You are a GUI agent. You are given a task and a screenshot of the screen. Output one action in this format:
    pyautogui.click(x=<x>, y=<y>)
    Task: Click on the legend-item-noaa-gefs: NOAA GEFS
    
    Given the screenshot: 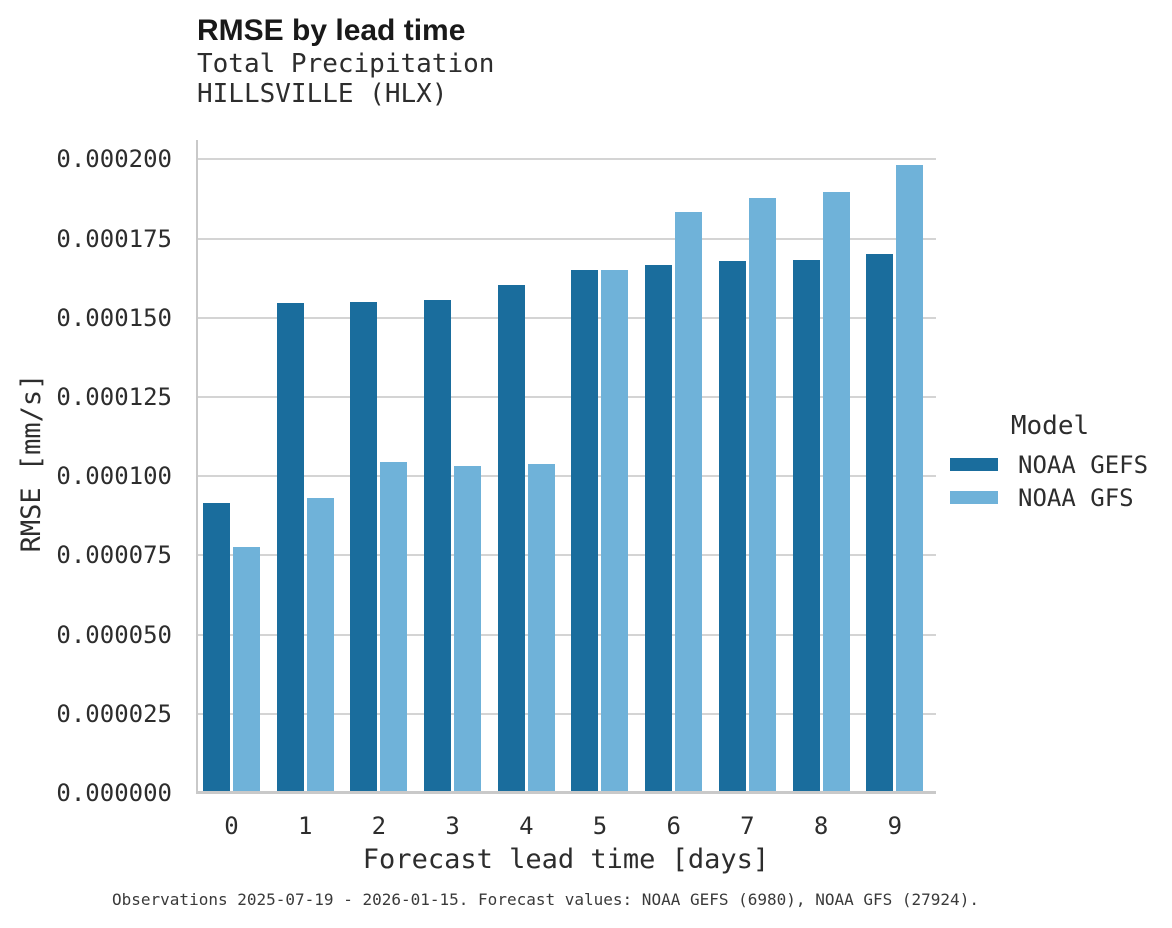 What is the action you would take?
    pyautogui.click(x=1055, y=464)
    